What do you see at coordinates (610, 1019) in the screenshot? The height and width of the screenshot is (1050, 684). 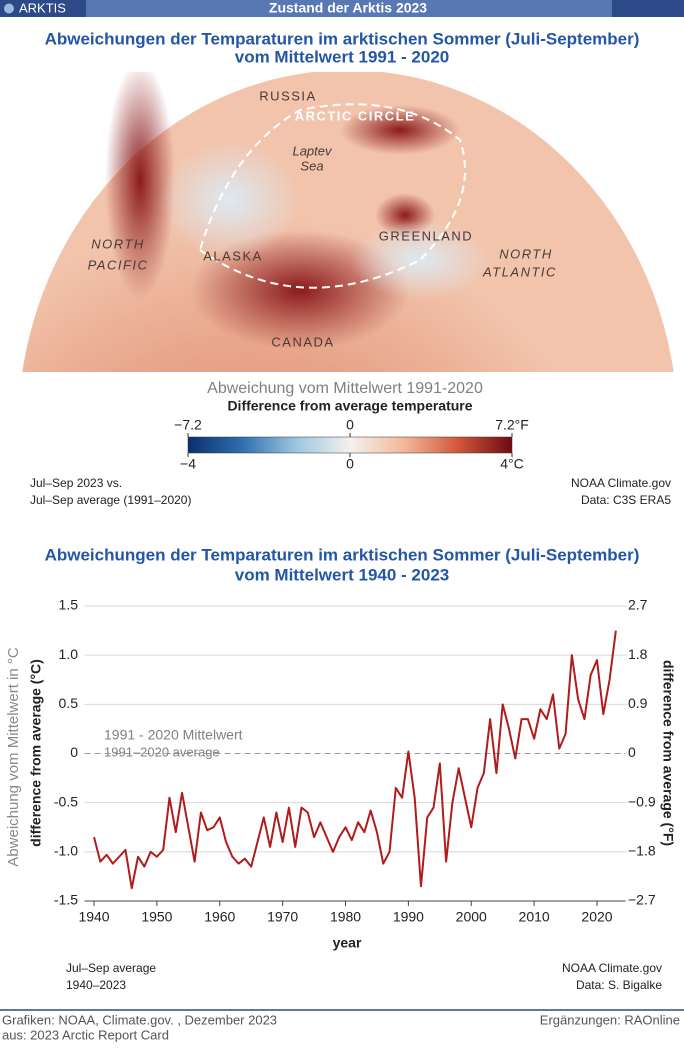 I see `footer-text: Ergänzungen: RAOnline` at bounding box center [610, 1019].